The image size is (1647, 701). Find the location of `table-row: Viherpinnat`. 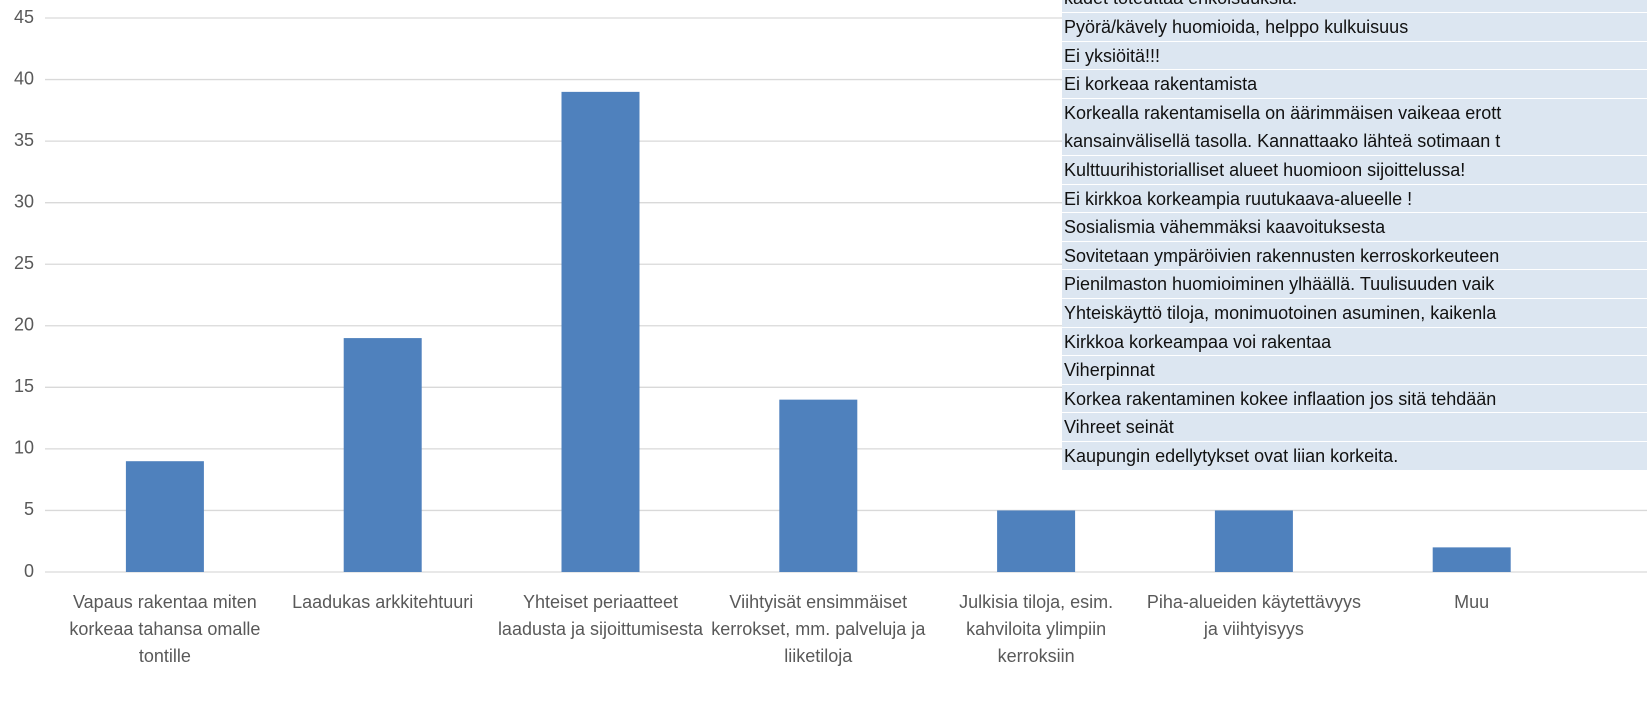

table-row: Viherpinnat is located at coordinates (1354, 370).